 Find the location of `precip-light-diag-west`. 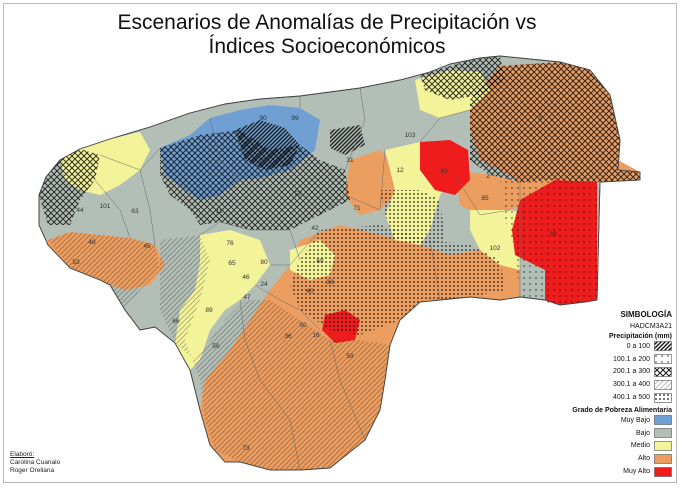

precip-light-diag-west is located at coordinates (104, 271).